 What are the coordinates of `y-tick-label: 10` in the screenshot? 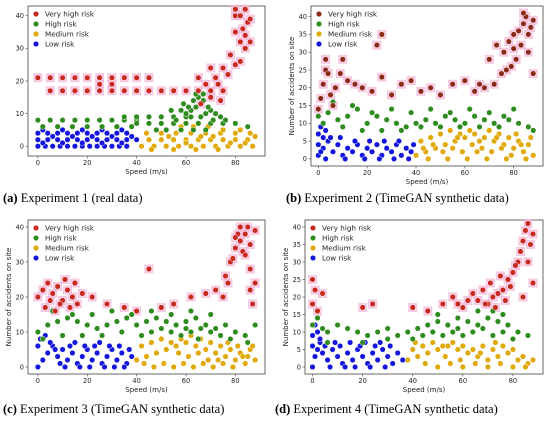 It's located at (20, 332).